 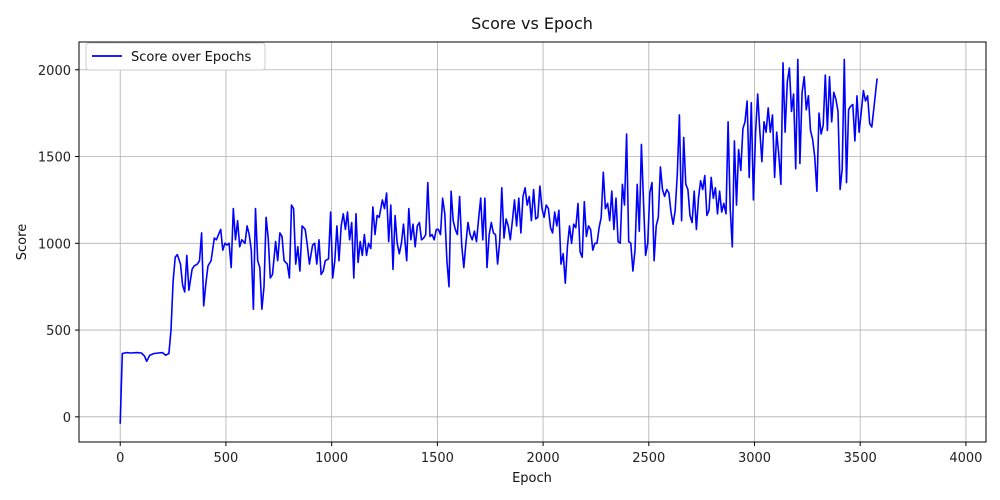 What do you see at coordinates (754, 458) in the screenshot?
I see `x-tick-label: 3000` at bounding box center [754, 458].